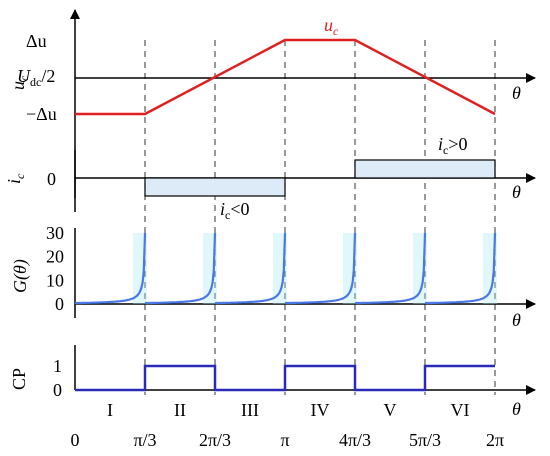  I want to click on g-glow-bands, so click(315, 268).